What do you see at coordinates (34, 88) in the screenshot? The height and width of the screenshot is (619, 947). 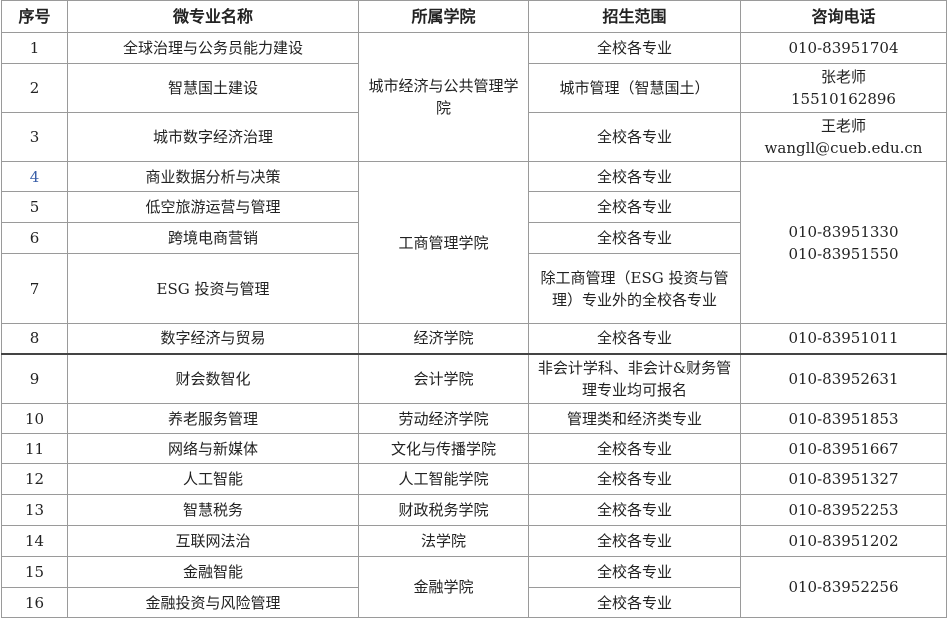 I see `row-no: 2` at bounding box center [34, 88].